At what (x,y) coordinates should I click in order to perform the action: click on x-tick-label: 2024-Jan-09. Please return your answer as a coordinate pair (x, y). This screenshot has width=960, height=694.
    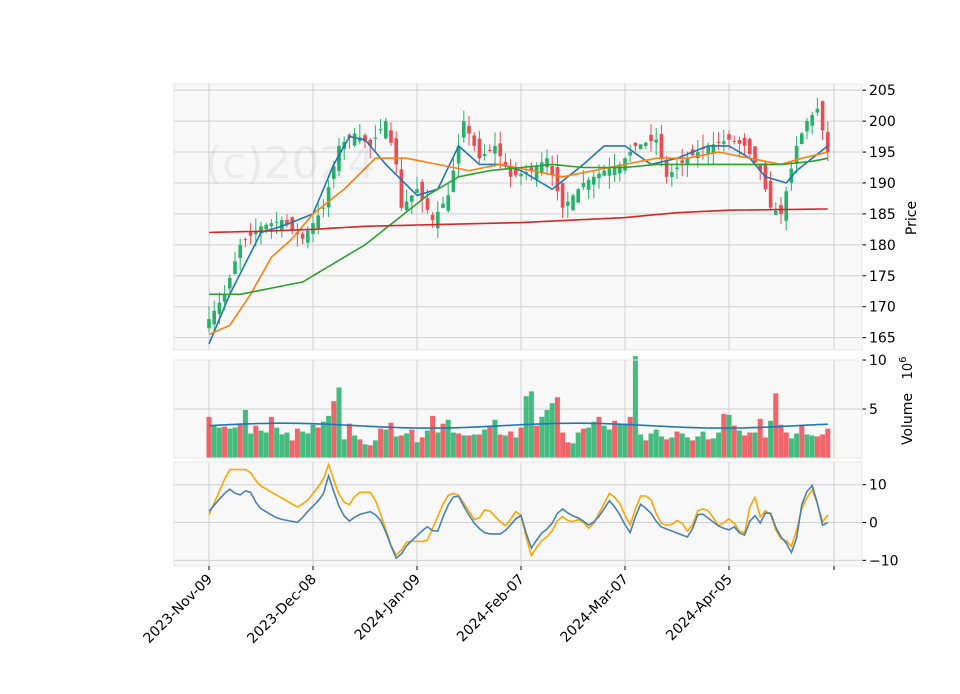
    Looking at the image, I should click on (388, 608).